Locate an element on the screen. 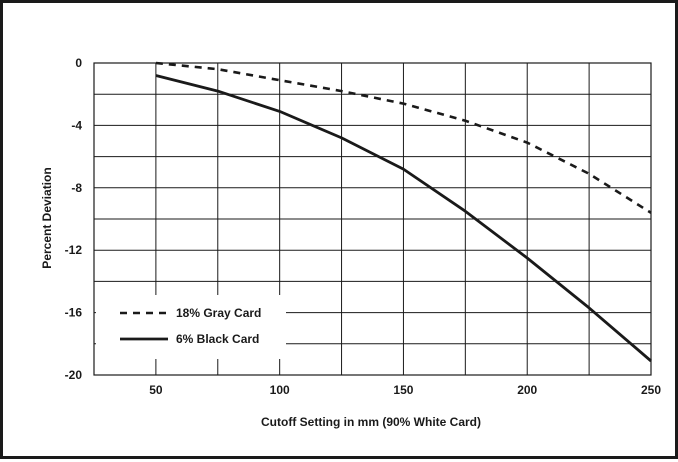 The width and height of the screenshot is (678, 462). legend-label: 6% Black Card is located at coordinates (217, 339).